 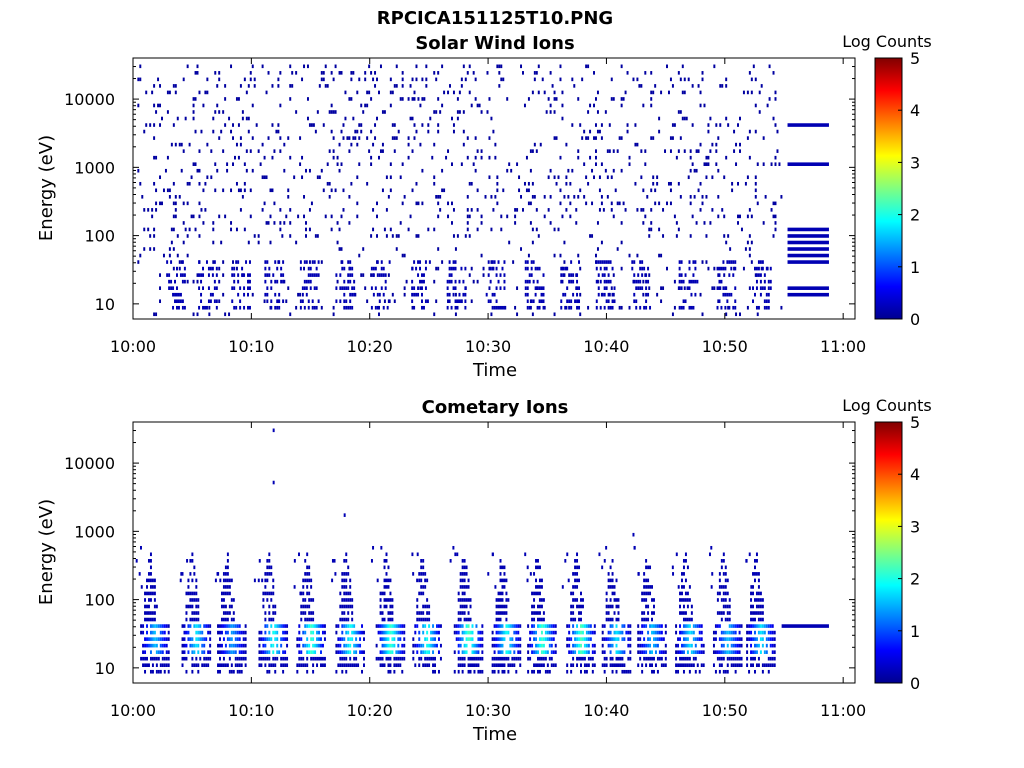 What do you see at coordinates (808, 242) in the screenshot?
I see `energy-band` at bounding box center [808, 242].